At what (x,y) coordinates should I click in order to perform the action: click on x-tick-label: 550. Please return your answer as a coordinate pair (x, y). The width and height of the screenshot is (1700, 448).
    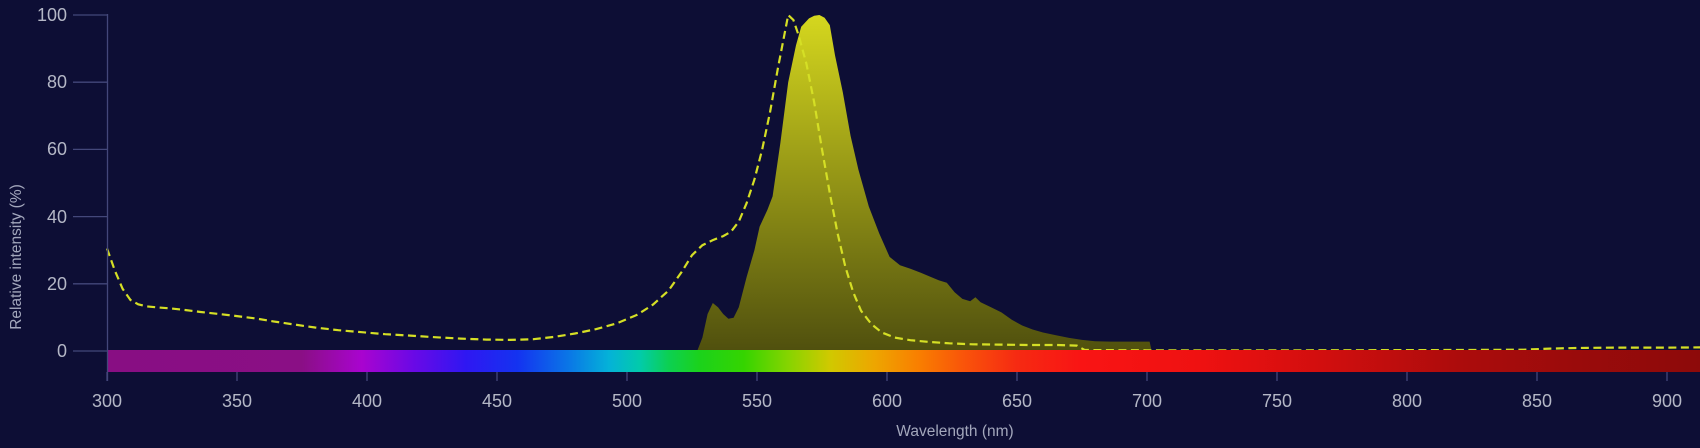
    Looking at the image, I should click on (757, 401).